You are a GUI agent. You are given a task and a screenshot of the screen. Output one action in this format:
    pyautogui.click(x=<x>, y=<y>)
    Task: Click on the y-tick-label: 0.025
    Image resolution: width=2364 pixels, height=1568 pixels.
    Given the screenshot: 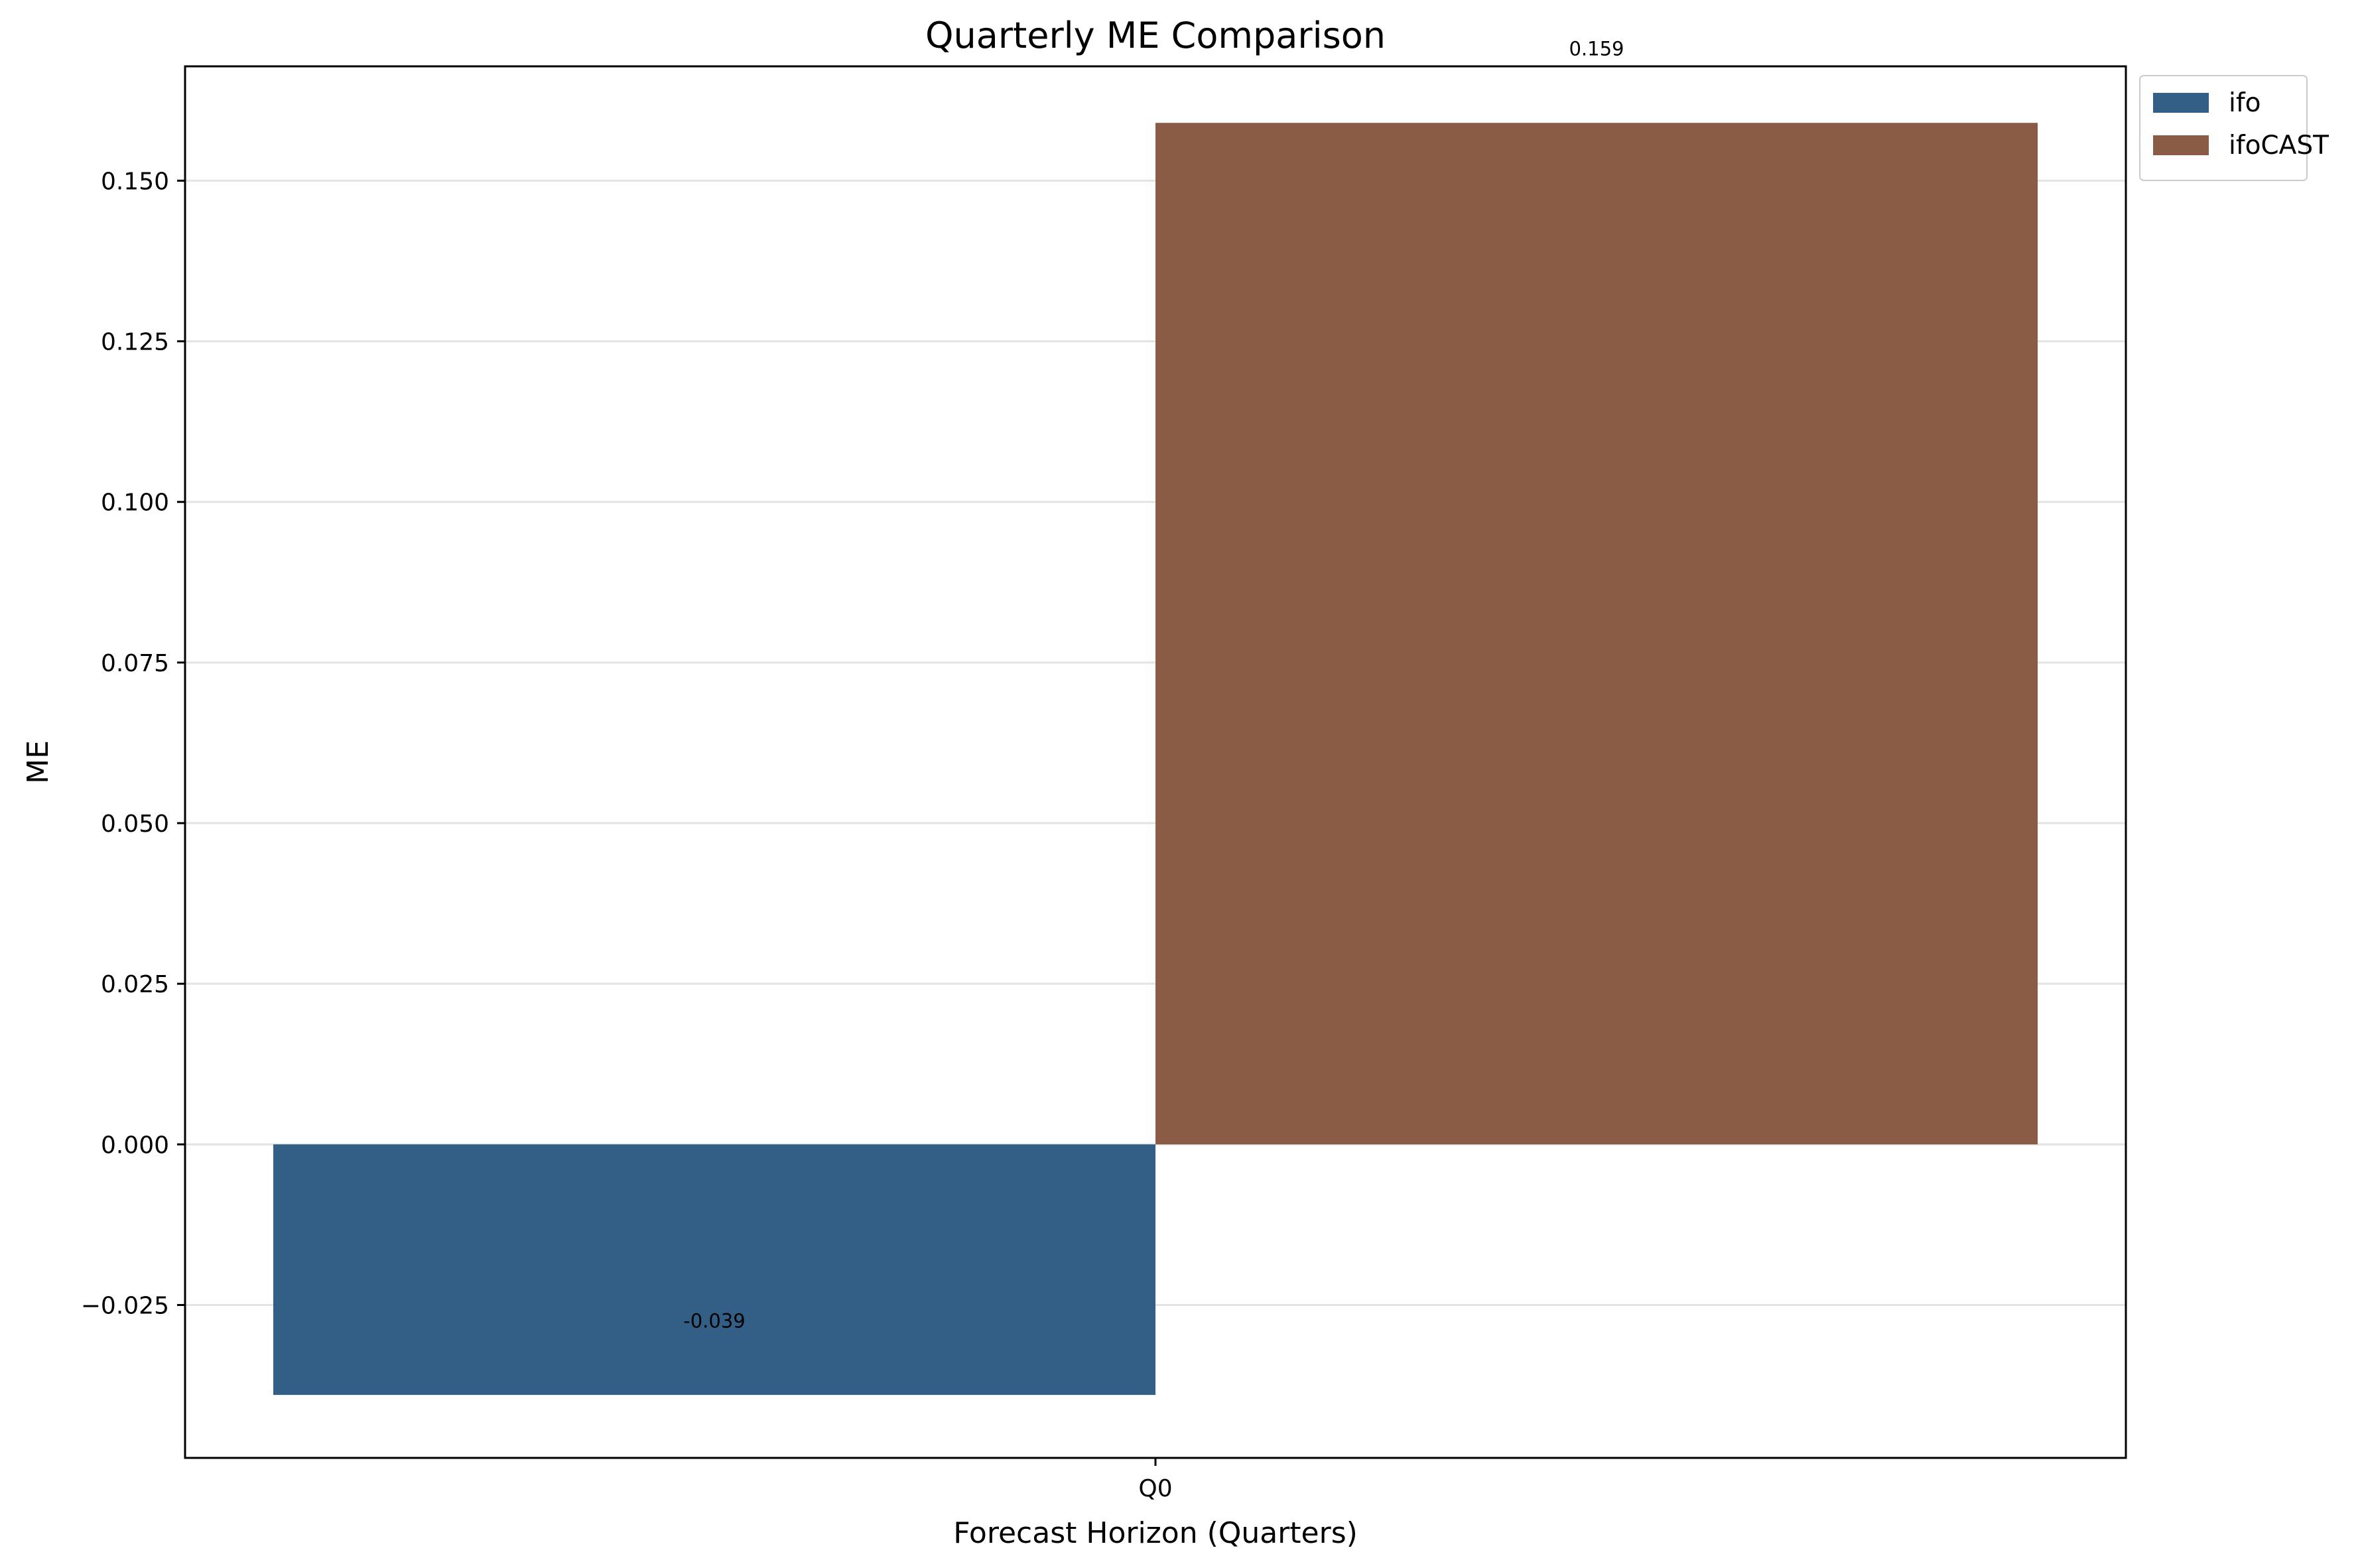 What is the action you would take?
    pyautogui.click(x=135, y=985)
    